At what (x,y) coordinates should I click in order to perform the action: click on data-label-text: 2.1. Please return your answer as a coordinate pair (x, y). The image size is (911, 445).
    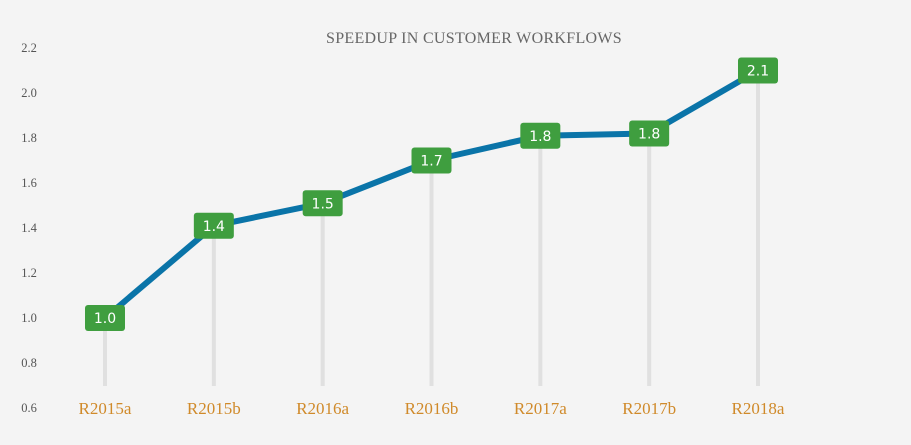
    Looking at the image, I should click on (758, 72).